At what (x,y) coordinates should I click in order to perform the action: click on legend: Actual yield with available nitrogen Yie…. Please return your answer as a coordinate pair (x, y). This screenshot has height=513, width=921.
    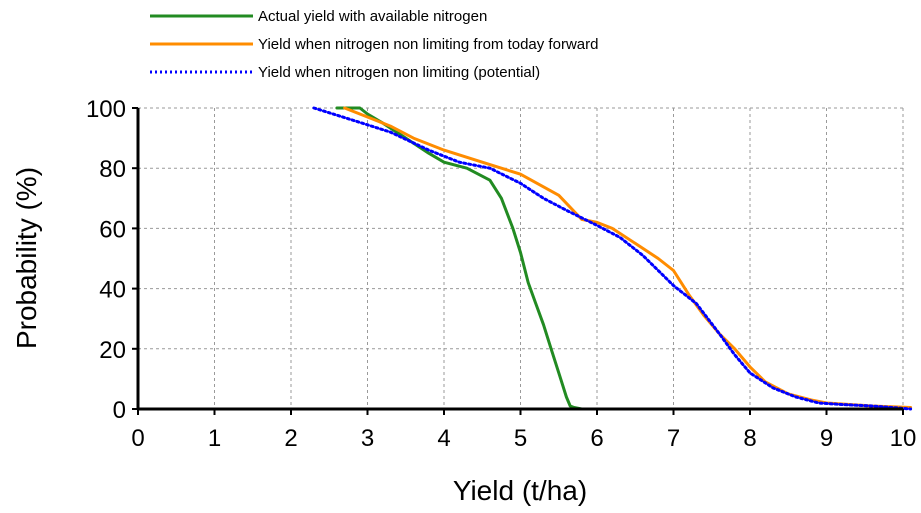
    Looking at the image, I should click on (374, 44).